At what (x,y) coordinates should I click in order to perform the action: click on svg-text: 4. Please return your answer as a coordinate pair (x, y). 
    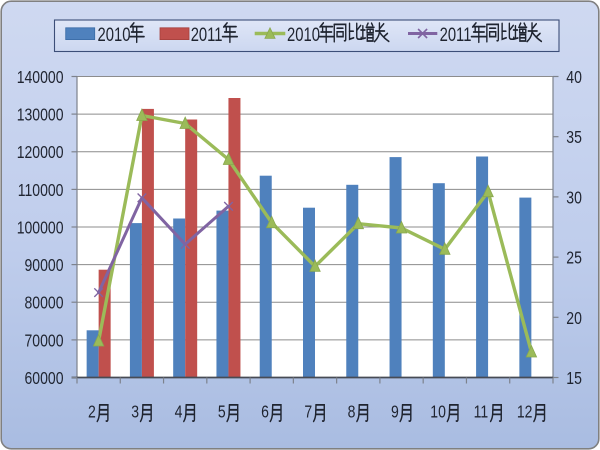
    Looking at the image, I should click on (179, 412).